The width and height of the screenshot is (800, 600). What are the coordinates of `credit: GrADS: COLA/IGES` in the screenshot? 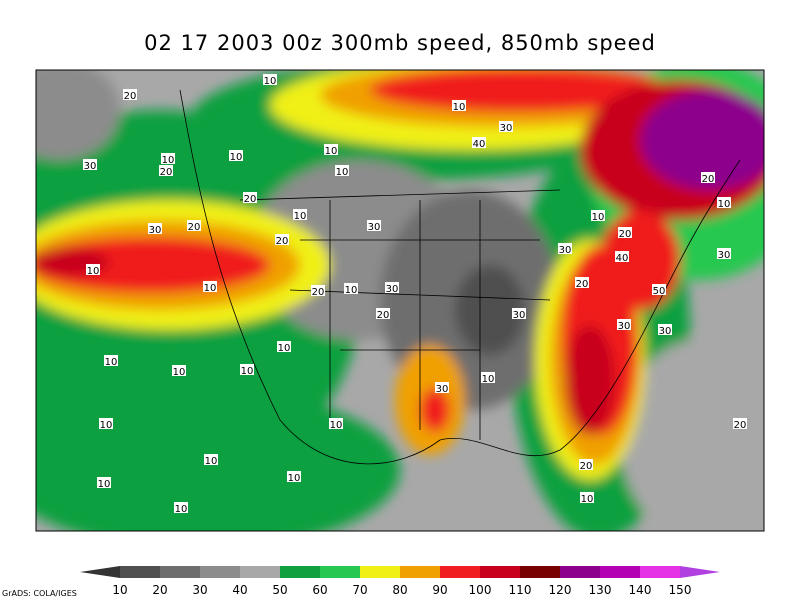 It's located at (39, 593).